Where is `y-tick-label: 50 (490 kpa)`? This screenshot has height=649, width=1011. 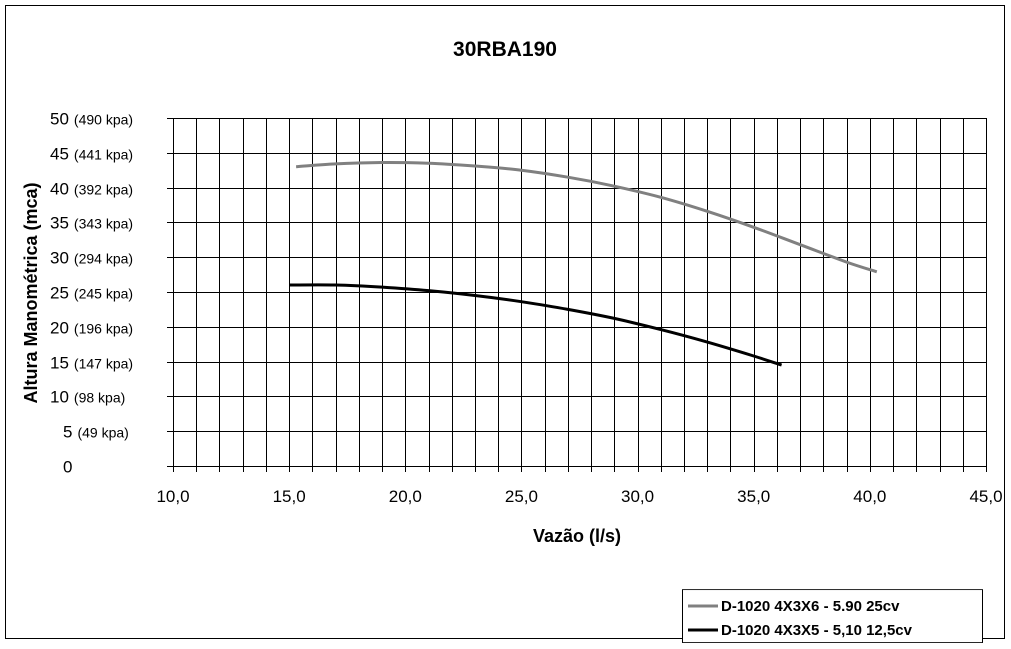
y-tick-label: 50 (490 kpa) is located at coordinates (91, 119).